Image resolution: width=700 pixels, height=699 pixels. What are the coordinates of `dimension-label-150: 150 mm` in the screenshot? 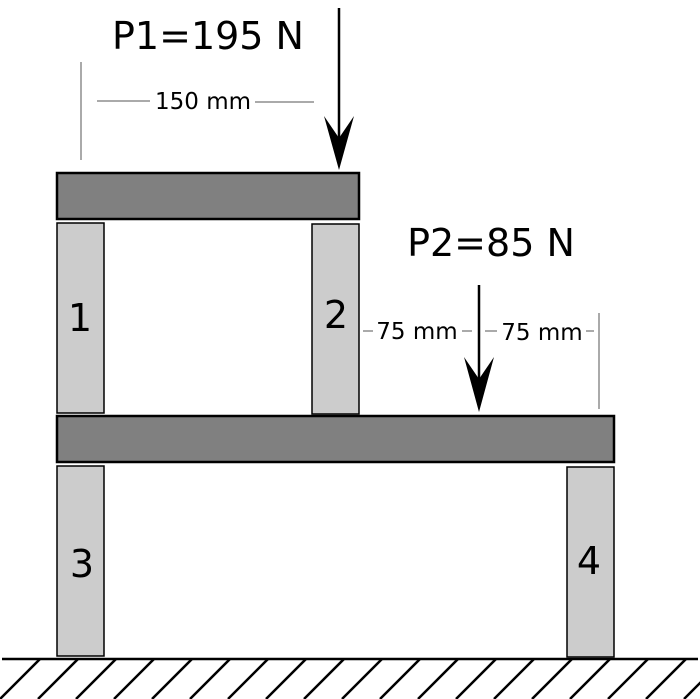 It's located at (203, 102).